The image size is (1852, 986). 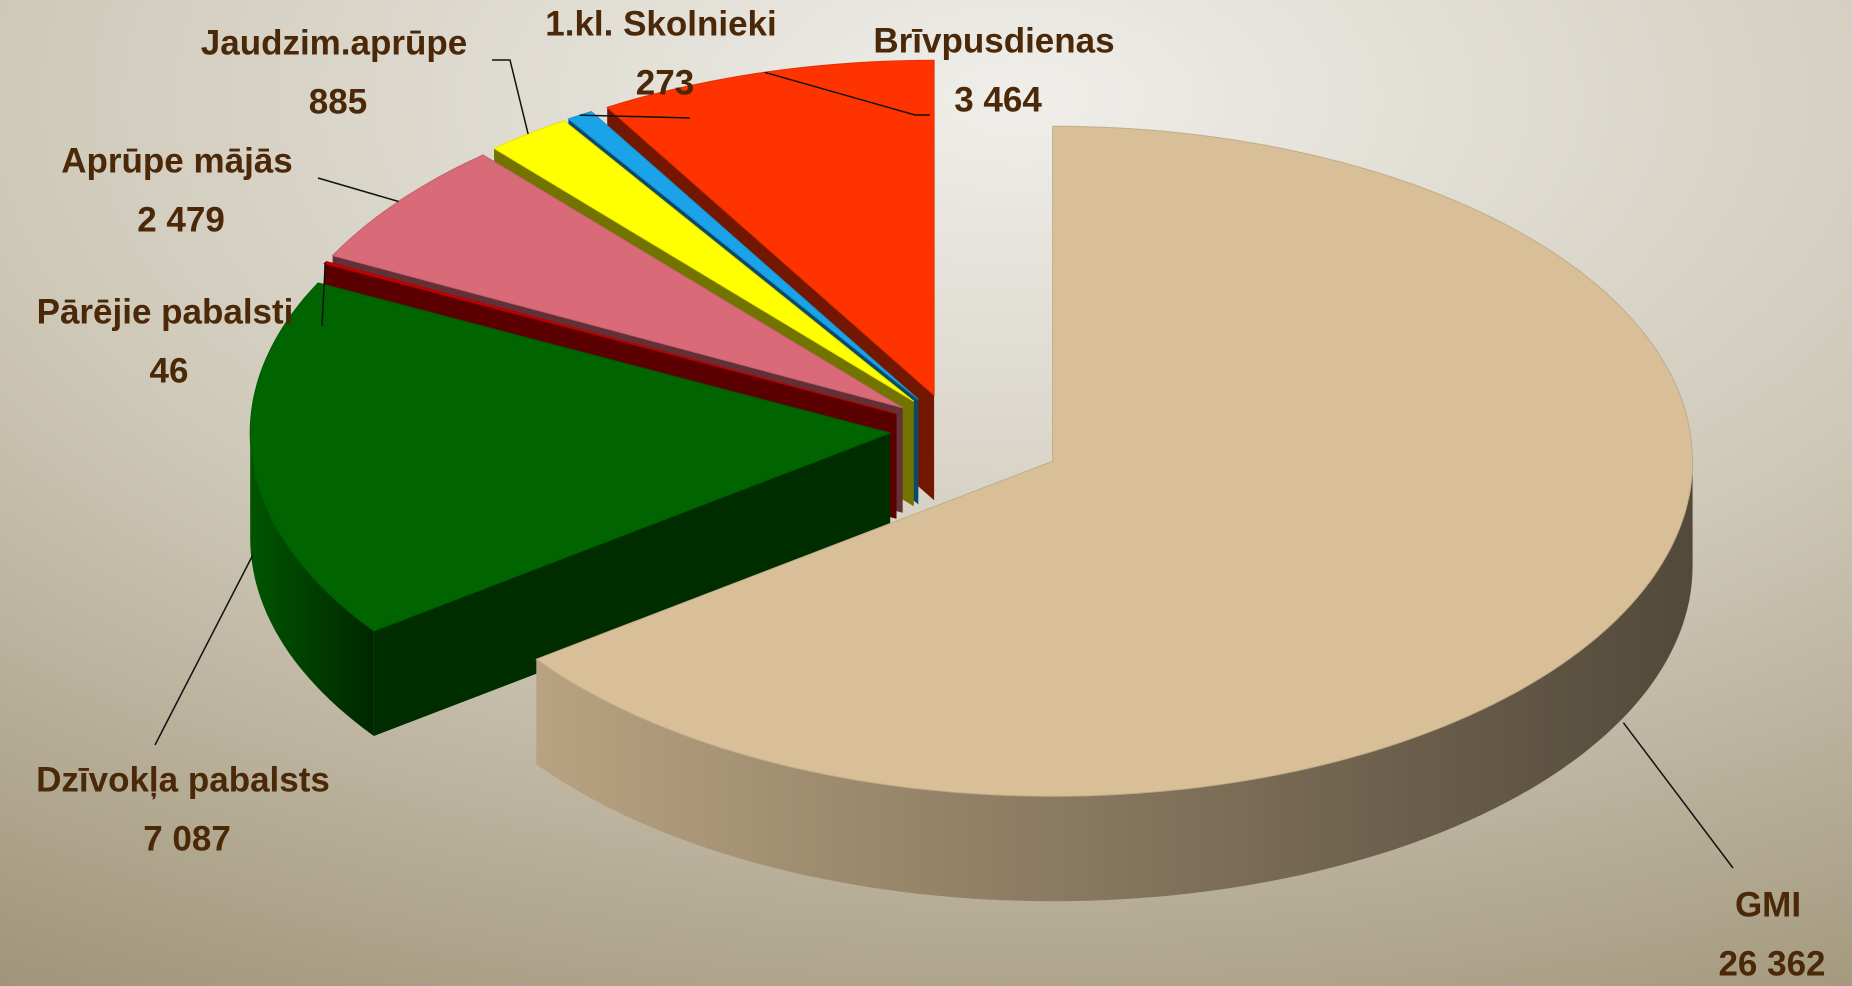 I want to click on value-label: 3 464, so click(x=998, y=99).